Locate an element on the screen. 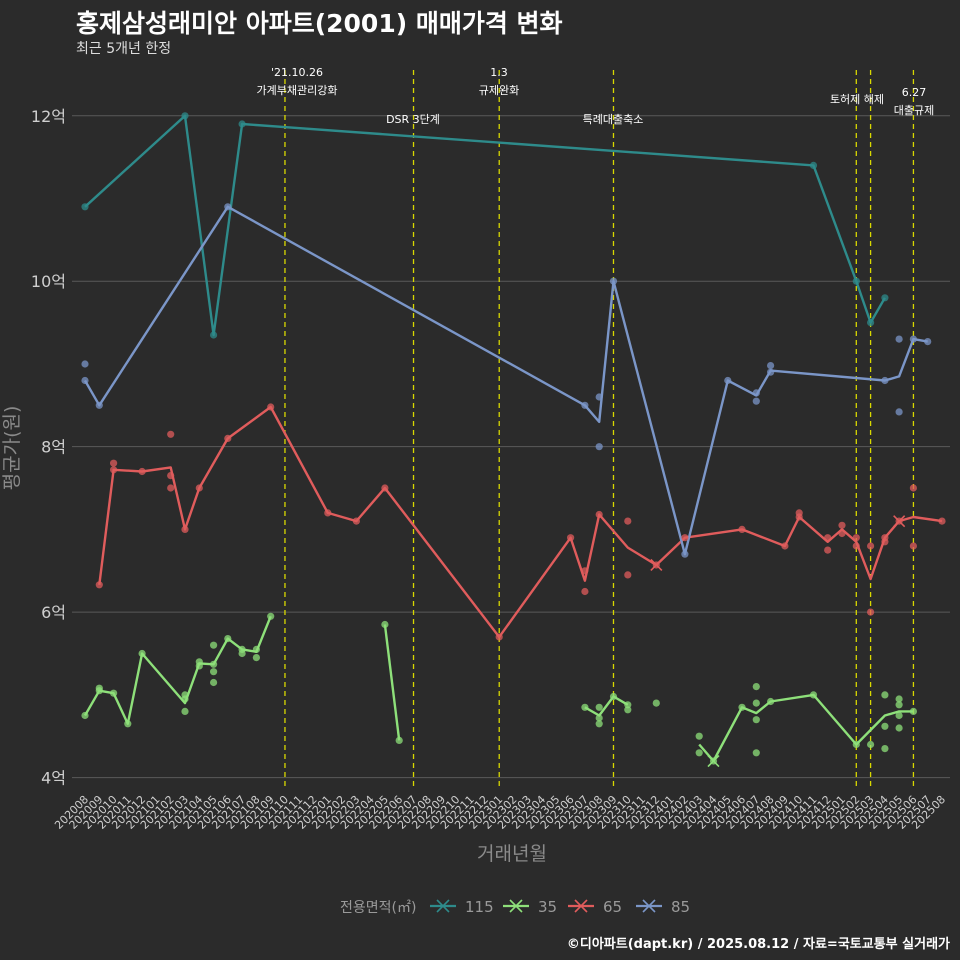 This screenshot has width=960, height=960. legend-label-85: 85 is located at coordinates (680, 907).